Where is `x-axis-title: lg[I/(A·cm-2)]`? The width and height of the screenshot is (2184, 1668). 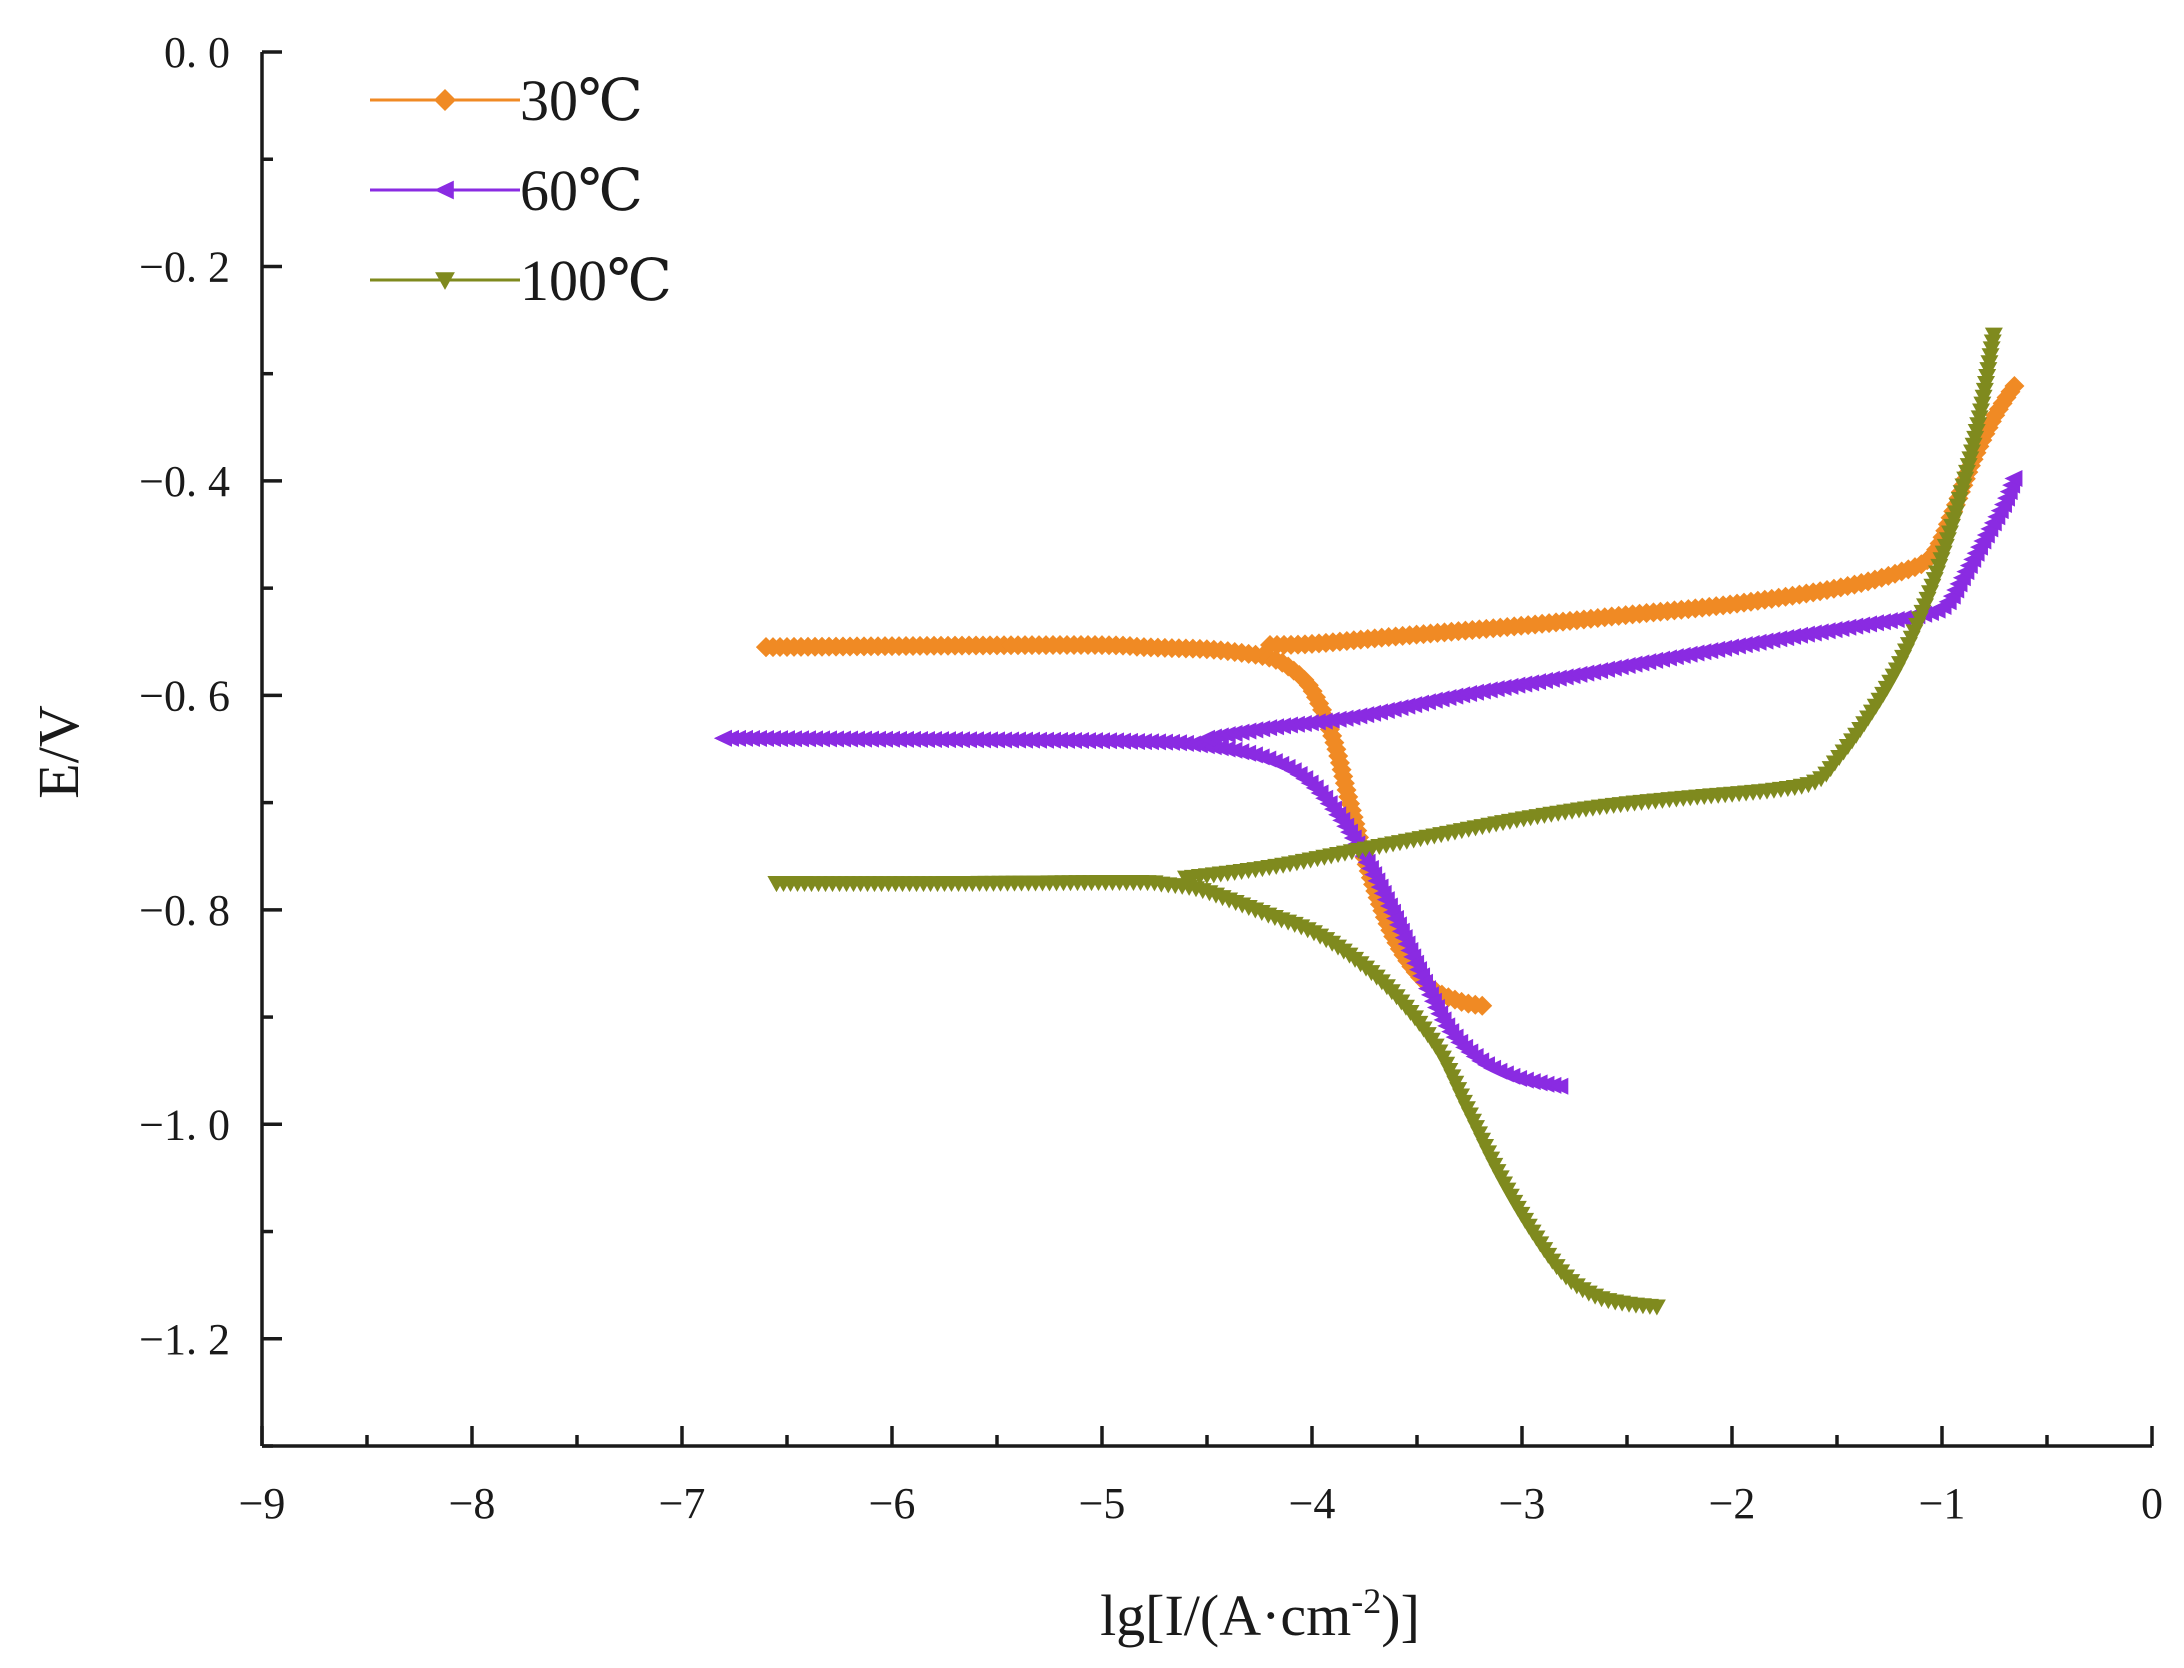
x-axis-title: lg[I/(A·cm-2)] is located at coordinates (1260, 1614).